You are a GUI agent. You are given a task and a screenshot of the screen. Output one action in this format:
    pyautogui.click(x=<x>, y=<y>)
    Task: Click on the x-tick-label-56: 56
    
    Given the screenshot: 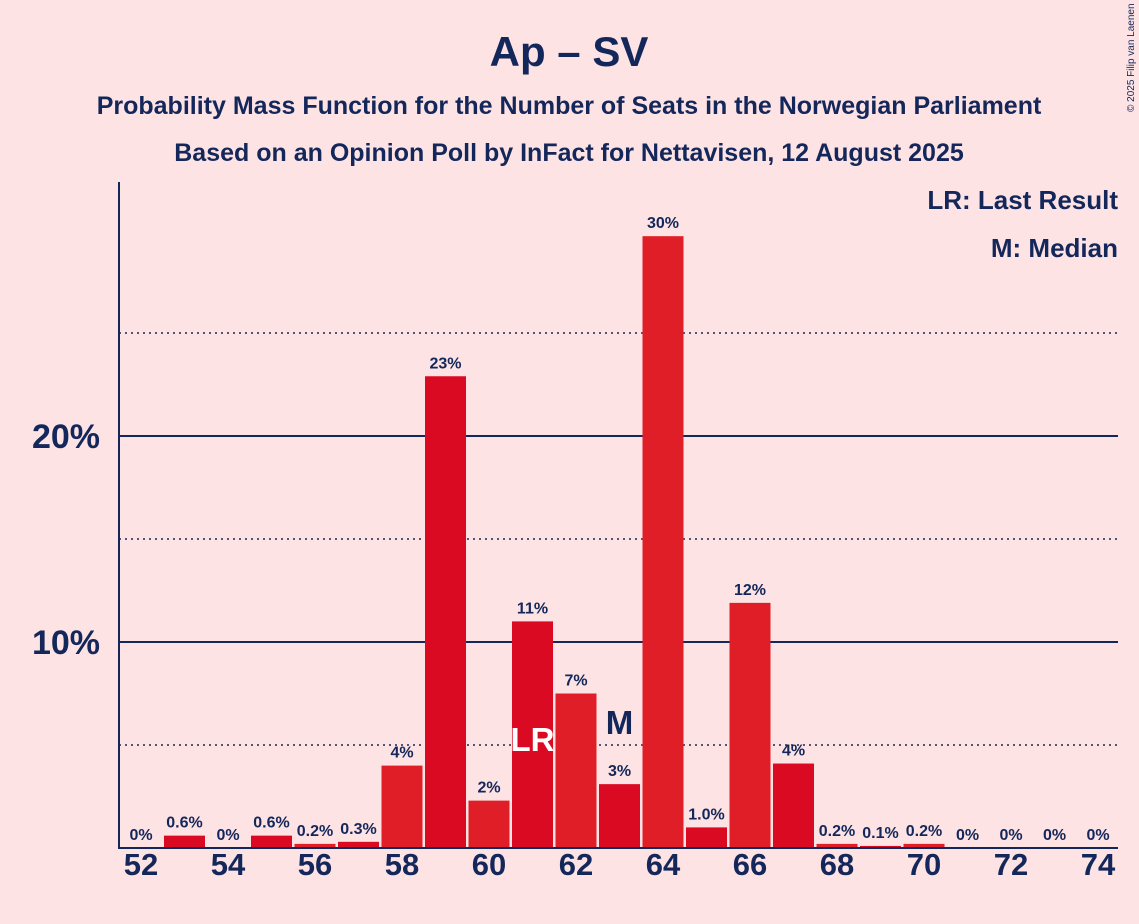 What is the action you would take?
    pyautogui.click(x=315, y=864)
    